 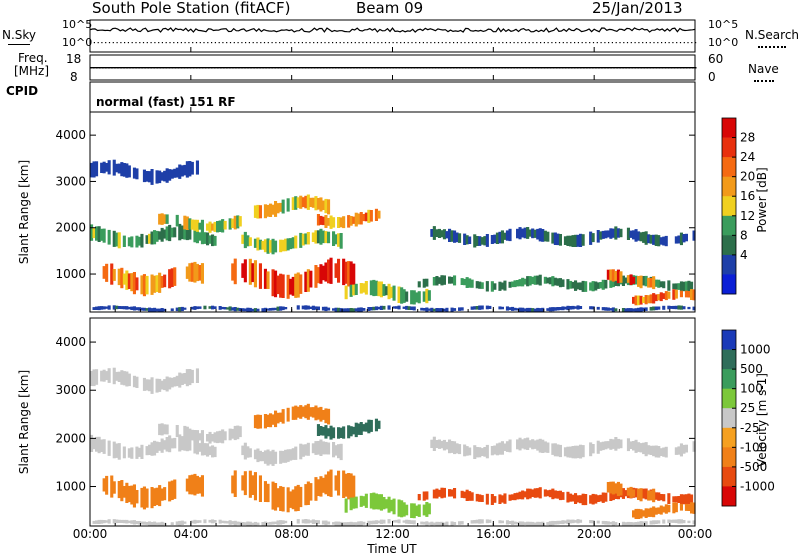 I want to click on nave-tick-0: 0, so click(x=712, y=77).